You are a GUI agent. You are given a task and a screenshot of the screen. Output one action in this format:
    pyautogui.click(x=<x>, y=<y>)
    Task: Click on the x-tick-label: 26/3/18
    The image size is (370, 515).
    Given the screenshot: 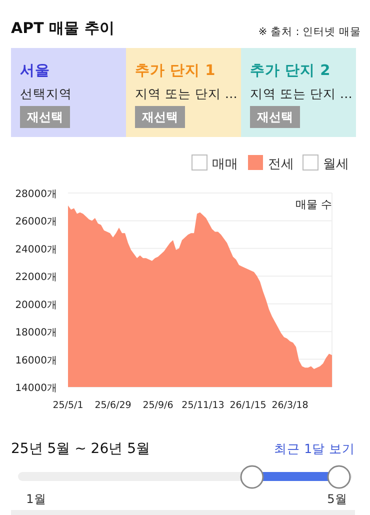 What is the action you would take?
    pyautogui.click(x=290, y=405)
    